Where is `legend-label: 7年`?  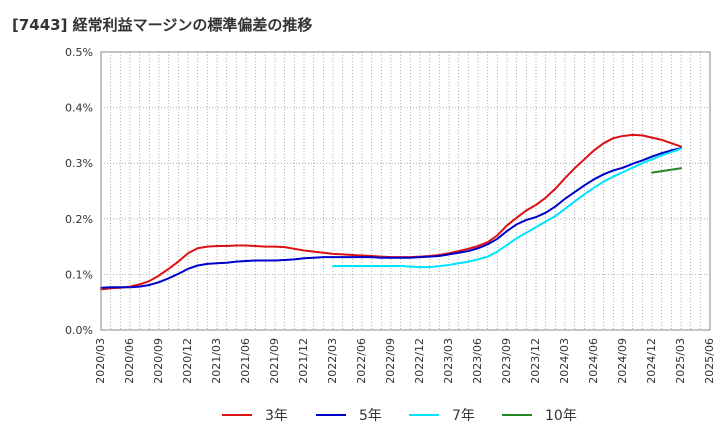
legend-label: 7年 is located at coordinates (463, 416).